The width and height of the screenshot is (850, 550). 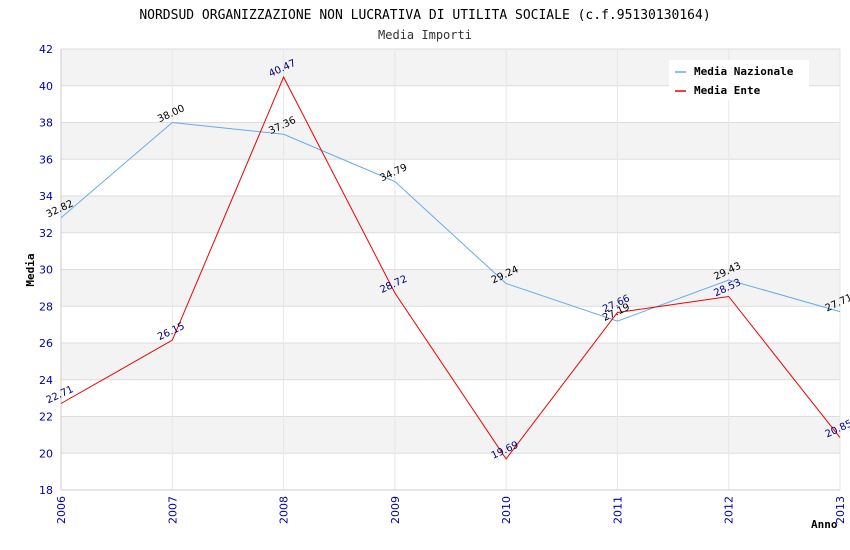 What do you see at coordinates (46, 123) in the screenshot?
I see `y-tick-label-38: 38` at bounding box center [46, 123].